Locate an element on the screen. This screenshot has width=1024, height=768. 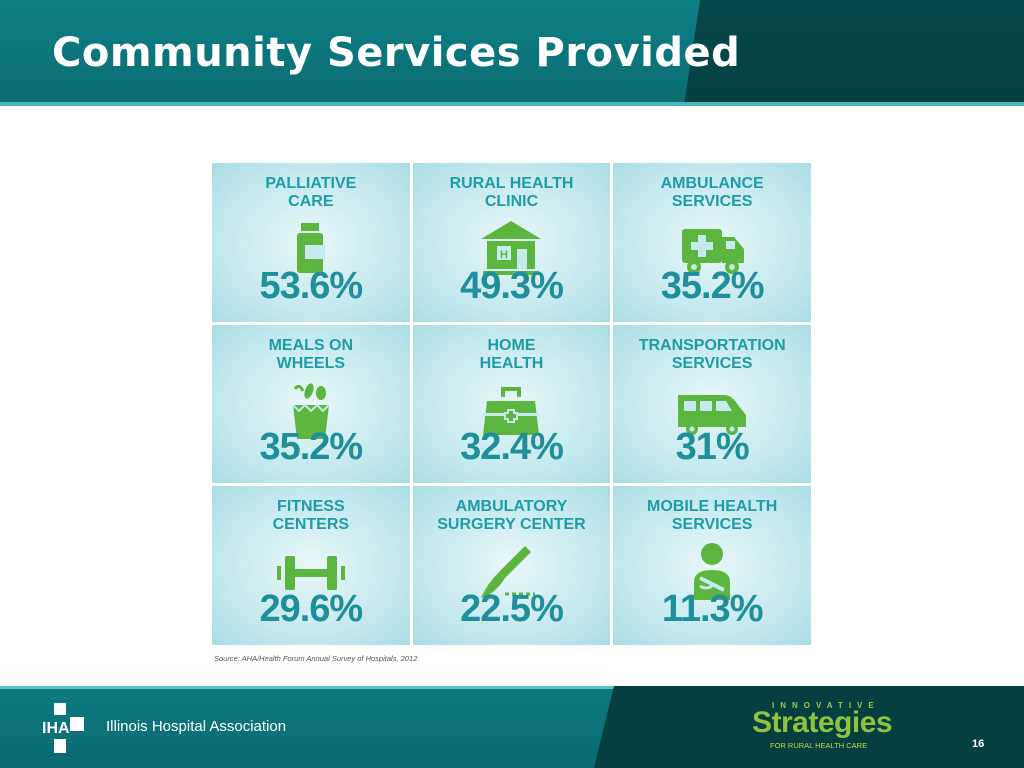
service-label: AMBULATORY SURGERY CENTER is located at coordinates (511, 516).